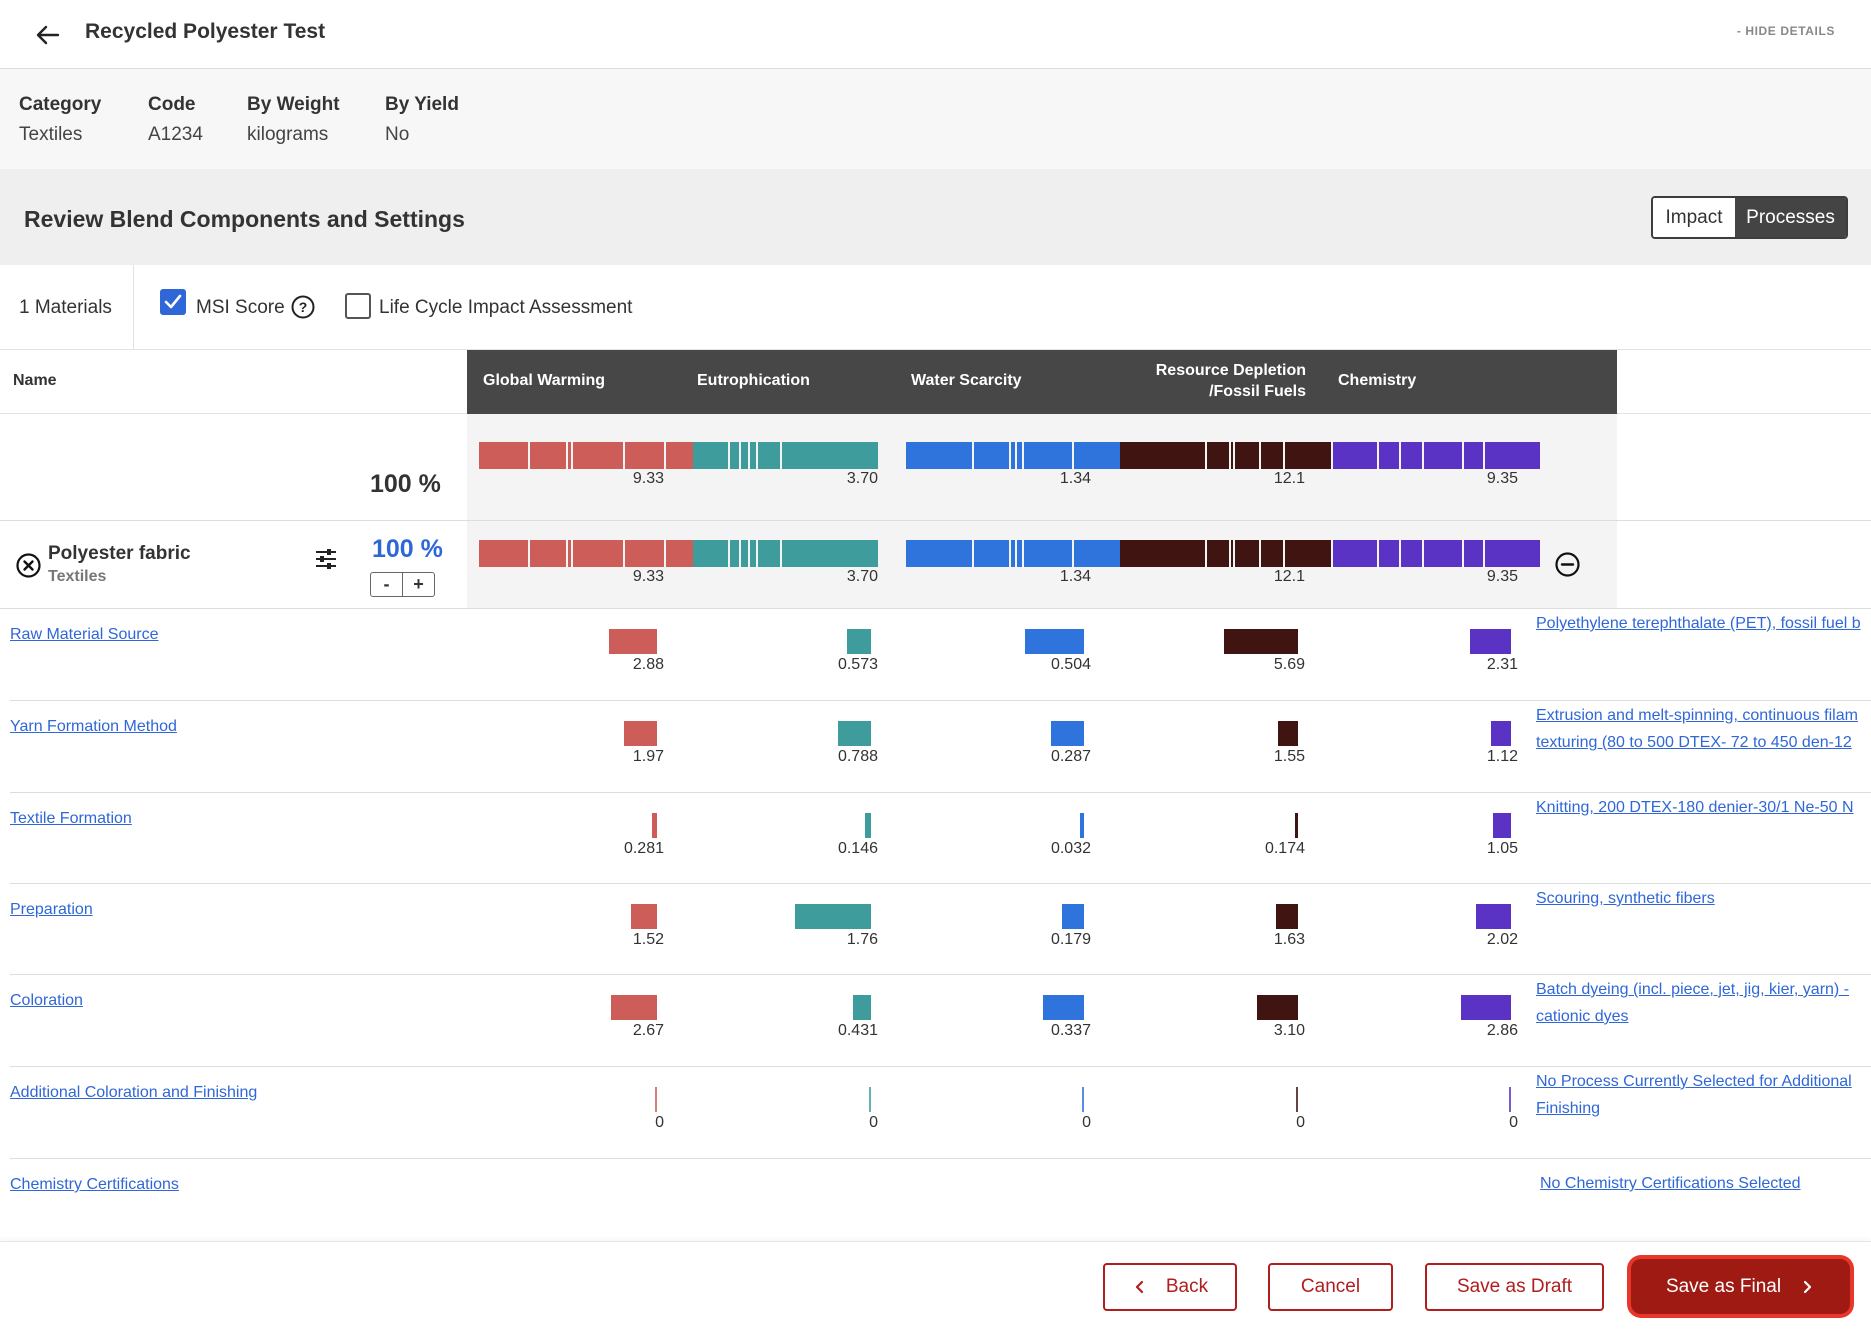 The image size is (1871, 1333). What do you see at coordinates (935, 217) in the screenshot?
I see `review-section-header: Review Blend Components and Settings` at bounding box center [935, 217].